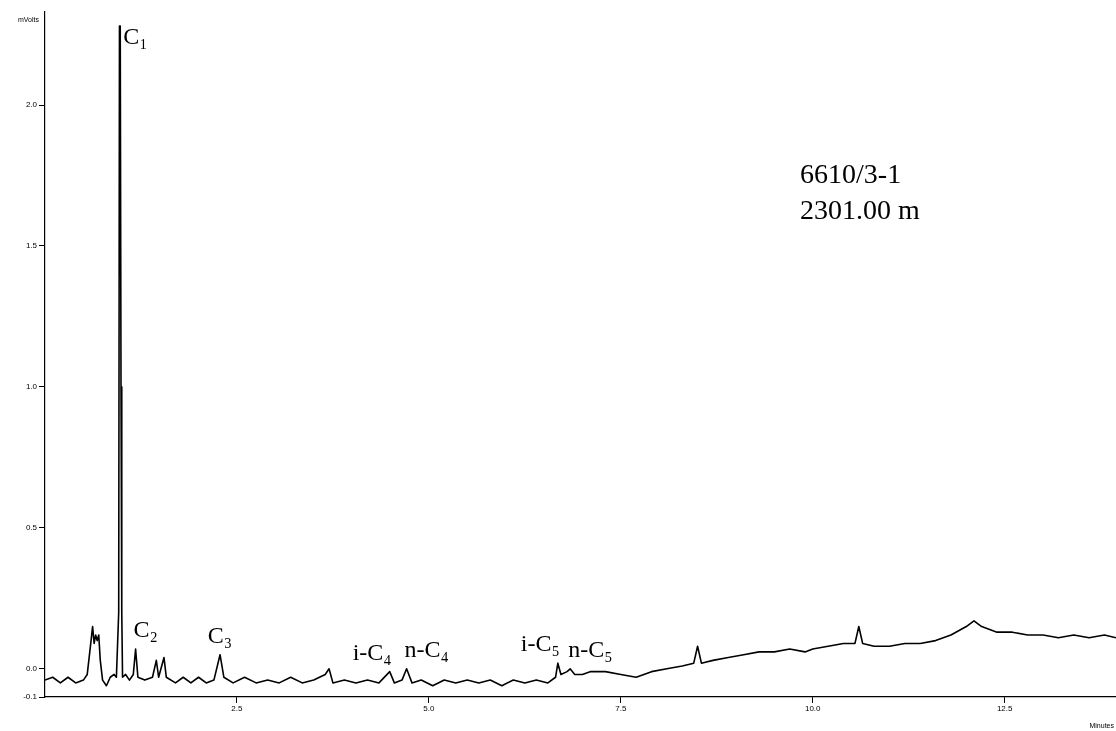 The height and width of the screenshot is (731, 1116). I want to click on annotation: C₃, so click(220, 635).